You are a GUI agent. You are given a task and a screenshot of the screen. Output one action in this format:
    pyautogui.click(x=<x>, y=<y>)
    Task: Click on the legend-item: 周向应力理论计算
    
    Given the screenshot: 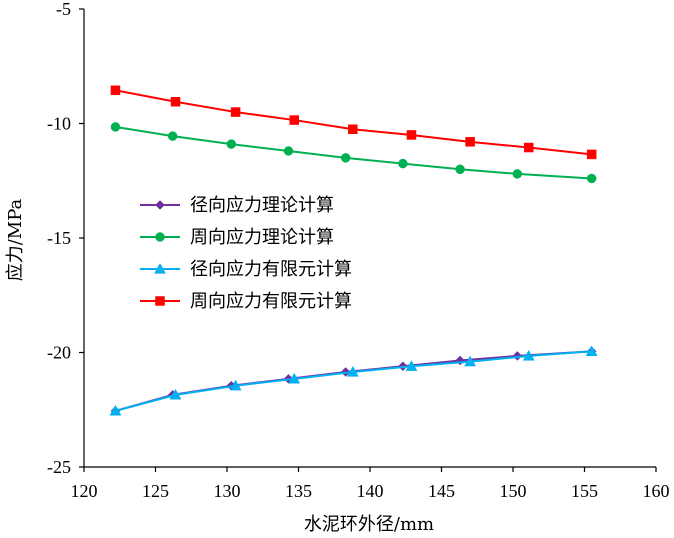 What is the action you would take?
    pyautogui.click(x=237, y=237)
    